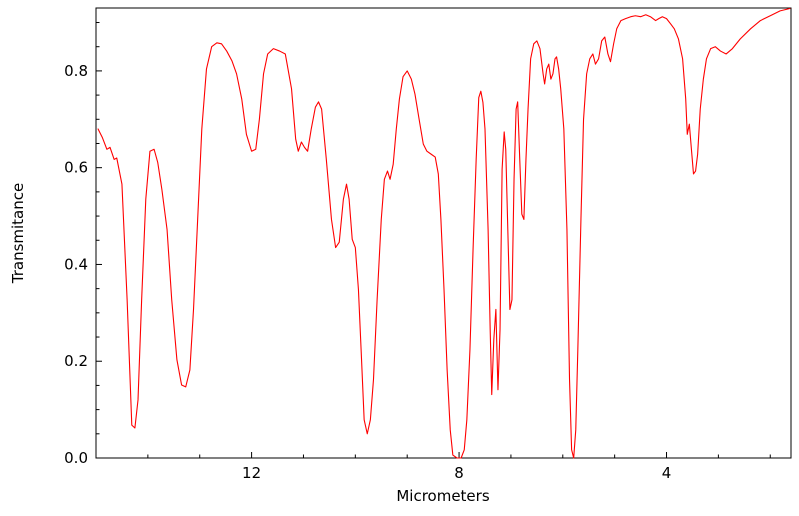  What do you see at coordinates (443, 496) in the screenshot?
I see `x-axis-label: Micrometers` at bounding box center [443, 496].